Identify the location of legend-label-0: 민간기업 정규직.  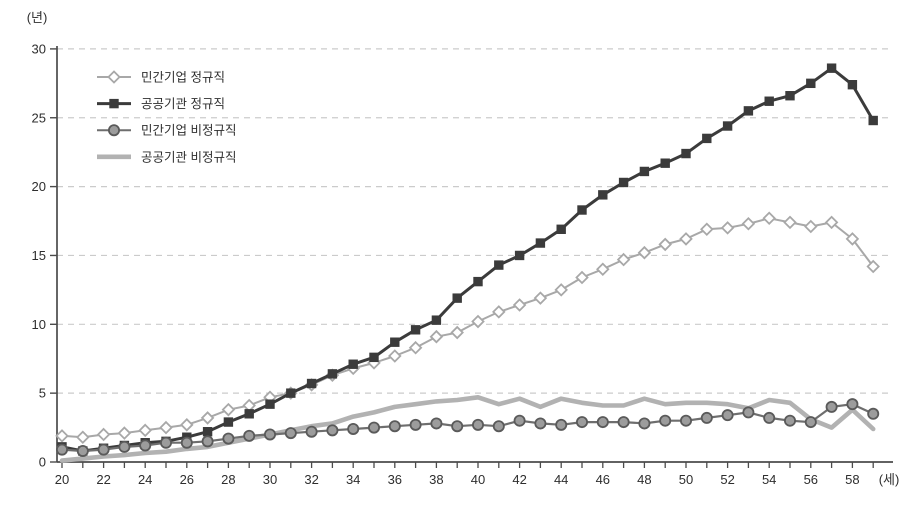
(183, 78).